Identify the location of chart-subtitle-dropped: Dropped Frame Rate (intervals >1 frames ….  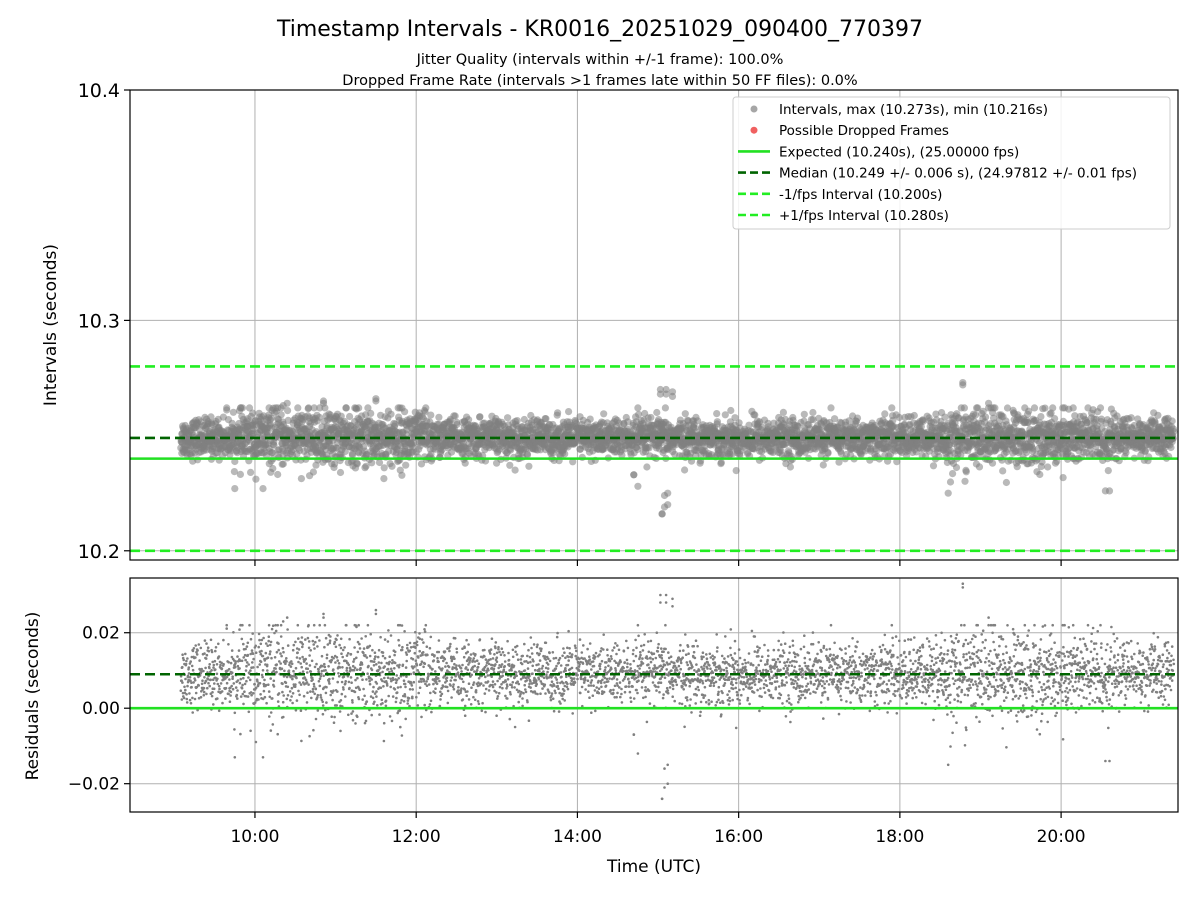
(599, 81).